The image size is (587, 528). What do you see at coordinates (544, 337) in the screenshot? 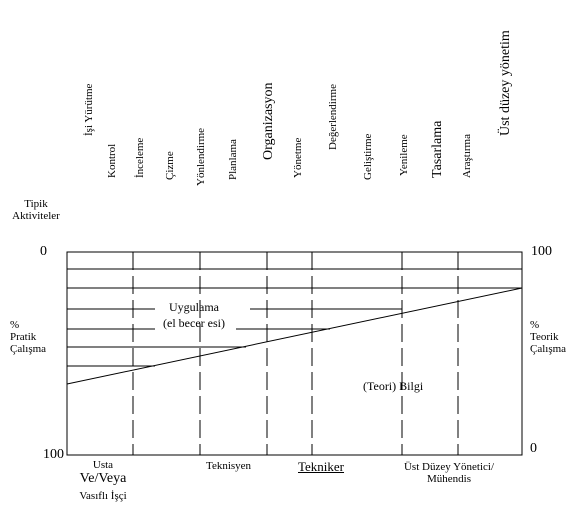
I see `right-axis-label-line-2: Teorik` at bounding box center [544, 337].